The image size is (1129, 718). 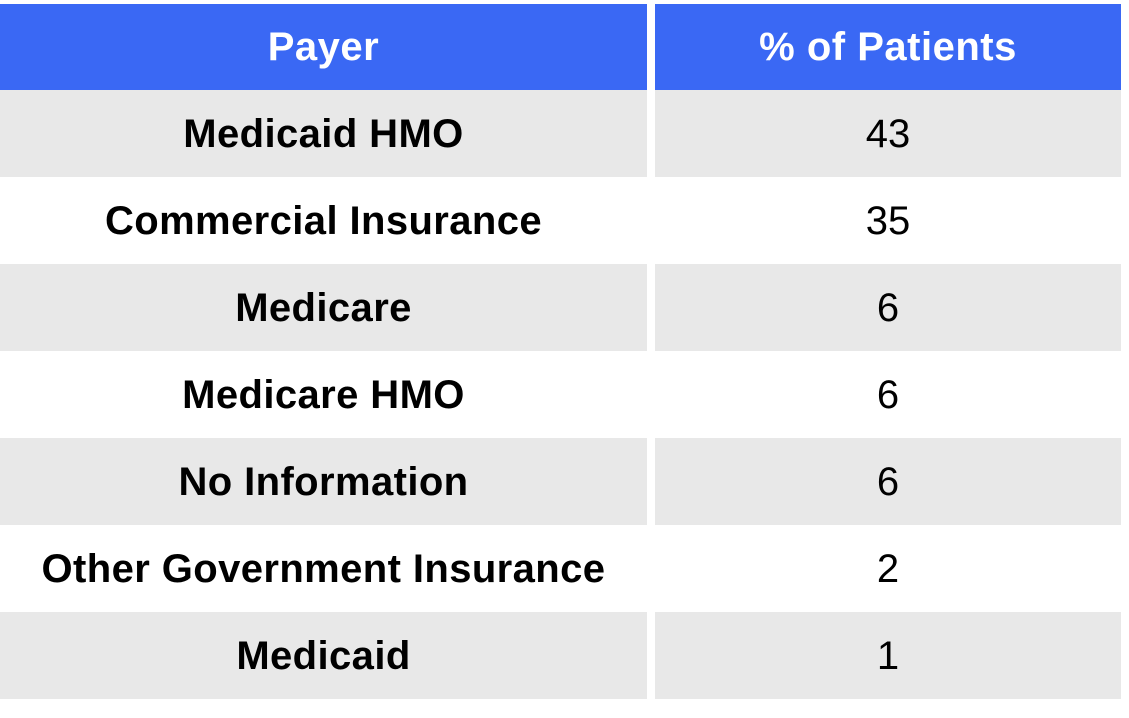 What do you see at coordinates (323, 47) in the screenshot?
I see `column-header-payer: Payer` at bounding box center [323, 47].